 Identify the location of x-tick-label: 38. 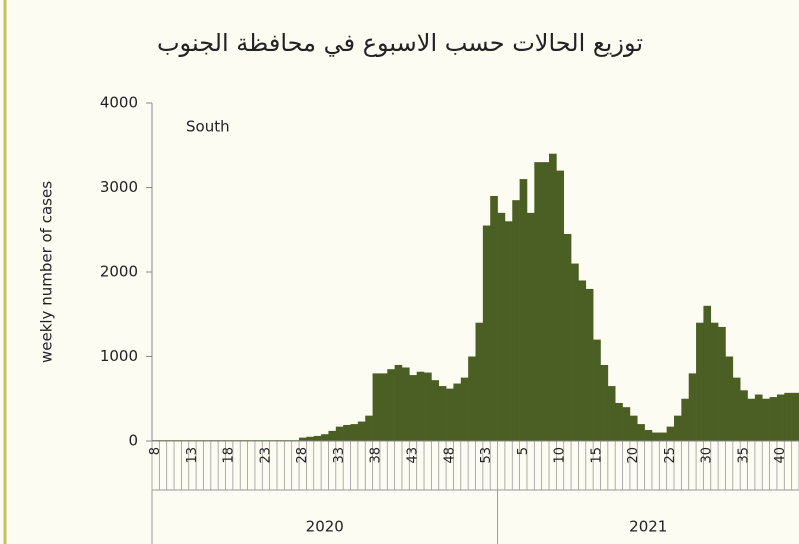
(376, 455).